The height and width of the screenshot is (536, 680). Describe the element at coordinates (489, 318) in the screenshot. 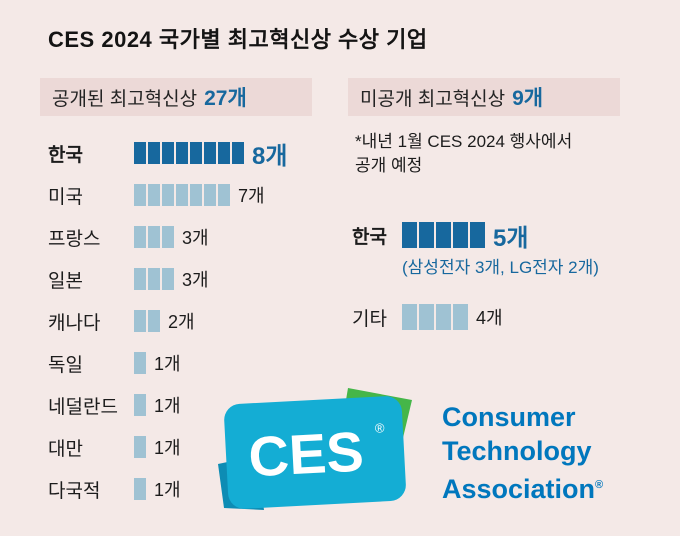

I see `row-value-others: 4개` at that location.